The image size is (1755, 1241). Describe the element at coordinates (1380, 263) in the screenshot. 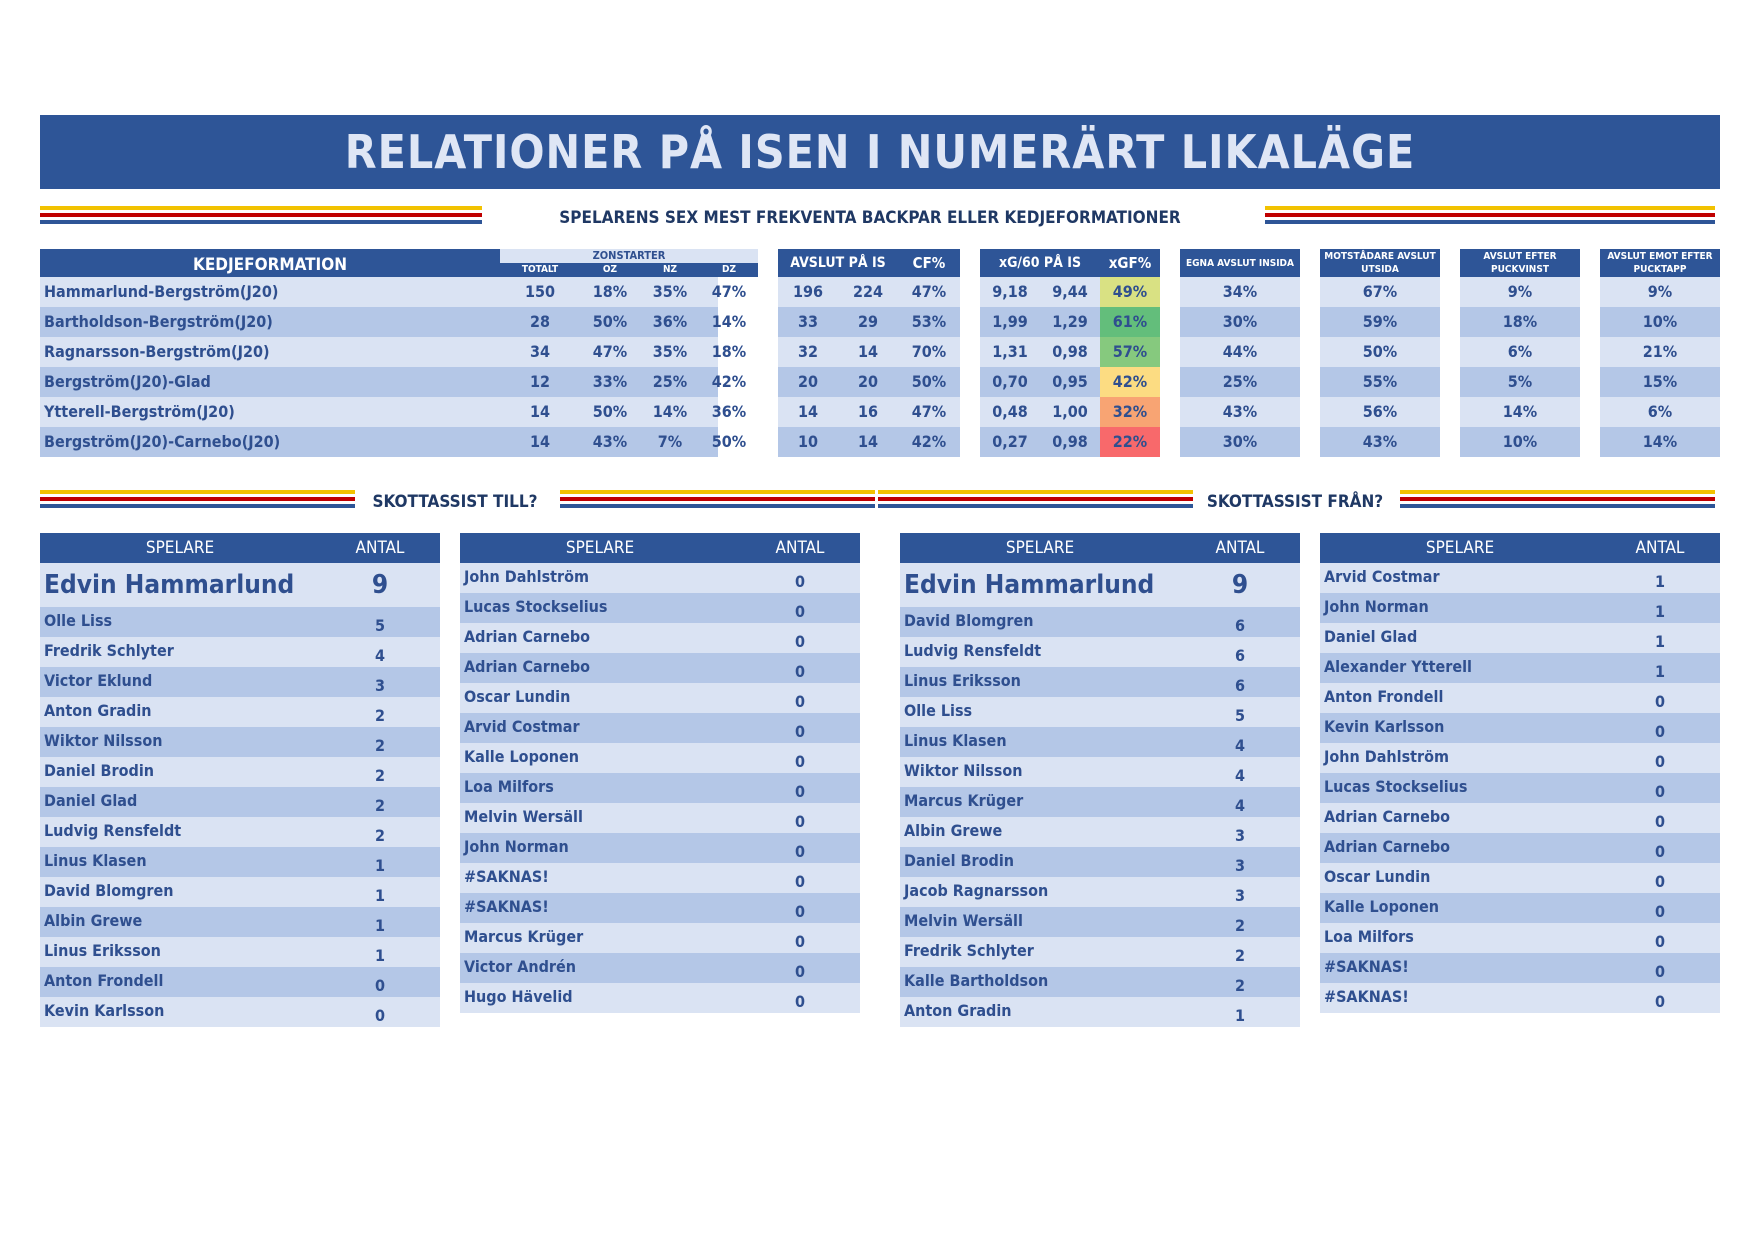

I see `header-metric-1: MOTSTÅDARE AVSLUT UTSIDA` at that location.